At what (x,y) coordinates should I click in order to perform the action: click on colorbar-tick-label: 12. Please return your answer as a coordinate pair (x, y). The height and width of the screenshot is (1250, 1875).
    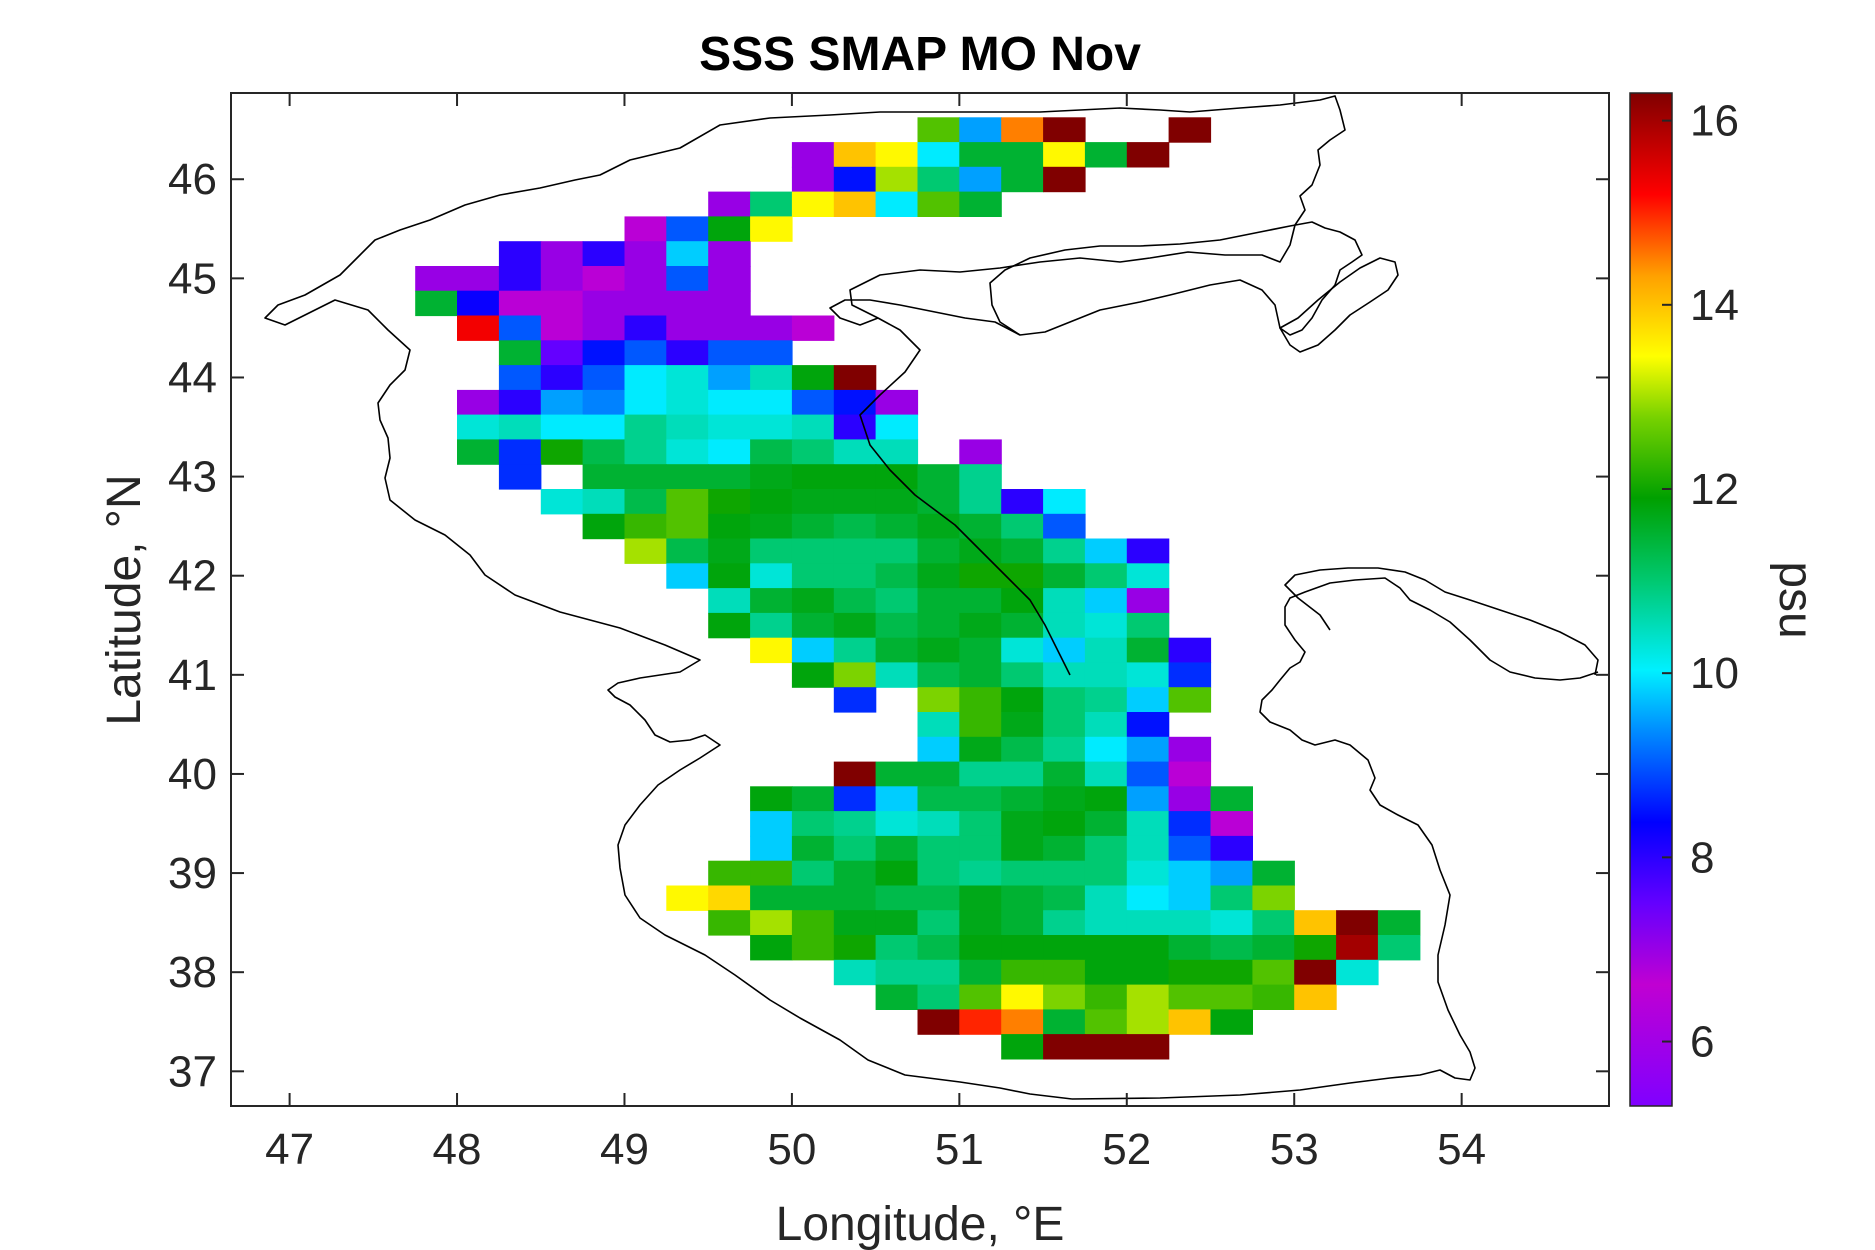
    Looking at the image, I should click on (1714, 489).